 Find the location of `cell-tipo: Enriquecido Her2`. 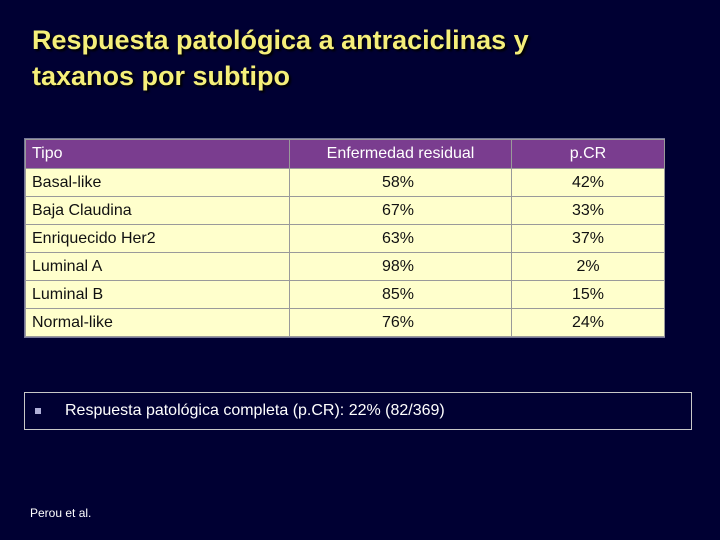

cell-tipo: Enriquecido Her2 is located at coordinates (157, 238).